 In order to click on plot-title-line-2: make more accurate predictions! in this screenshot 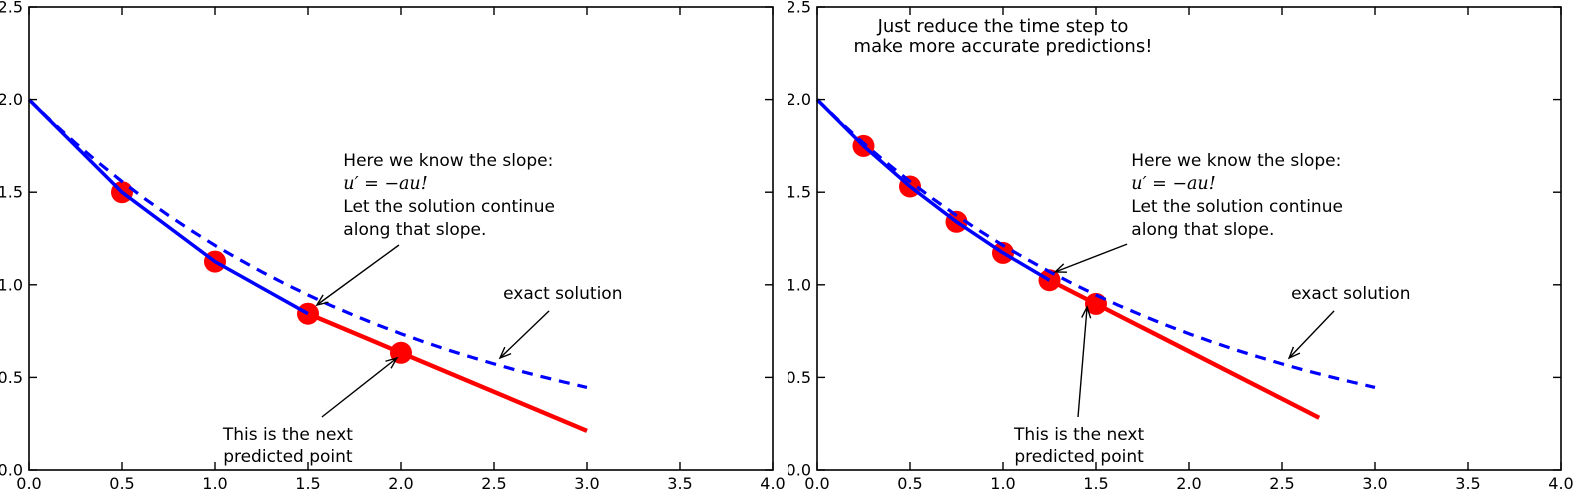, I will do `click(1003, 46)`.